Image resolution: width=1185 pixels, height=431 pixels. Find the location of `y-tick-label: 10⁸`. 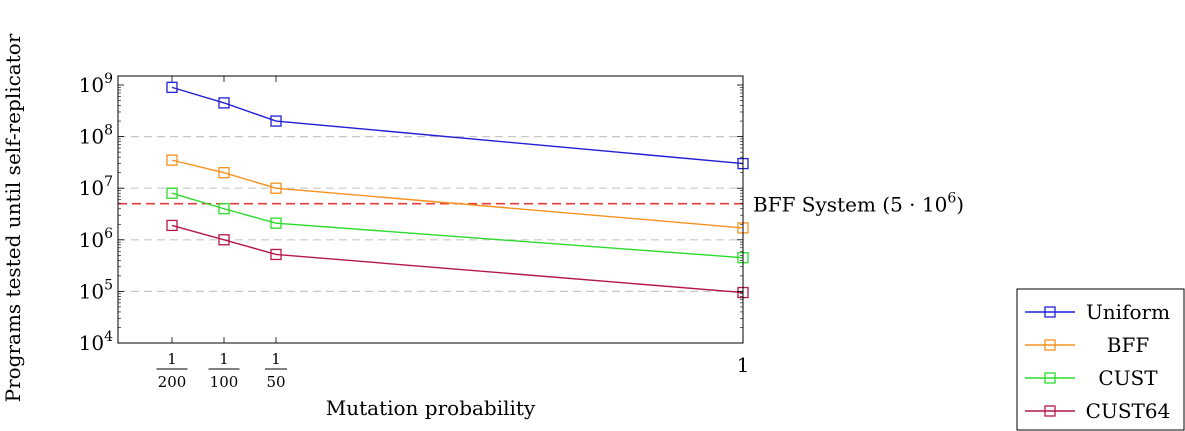

y-tick-label: 10⁸ is located at coordinates (96, 136).